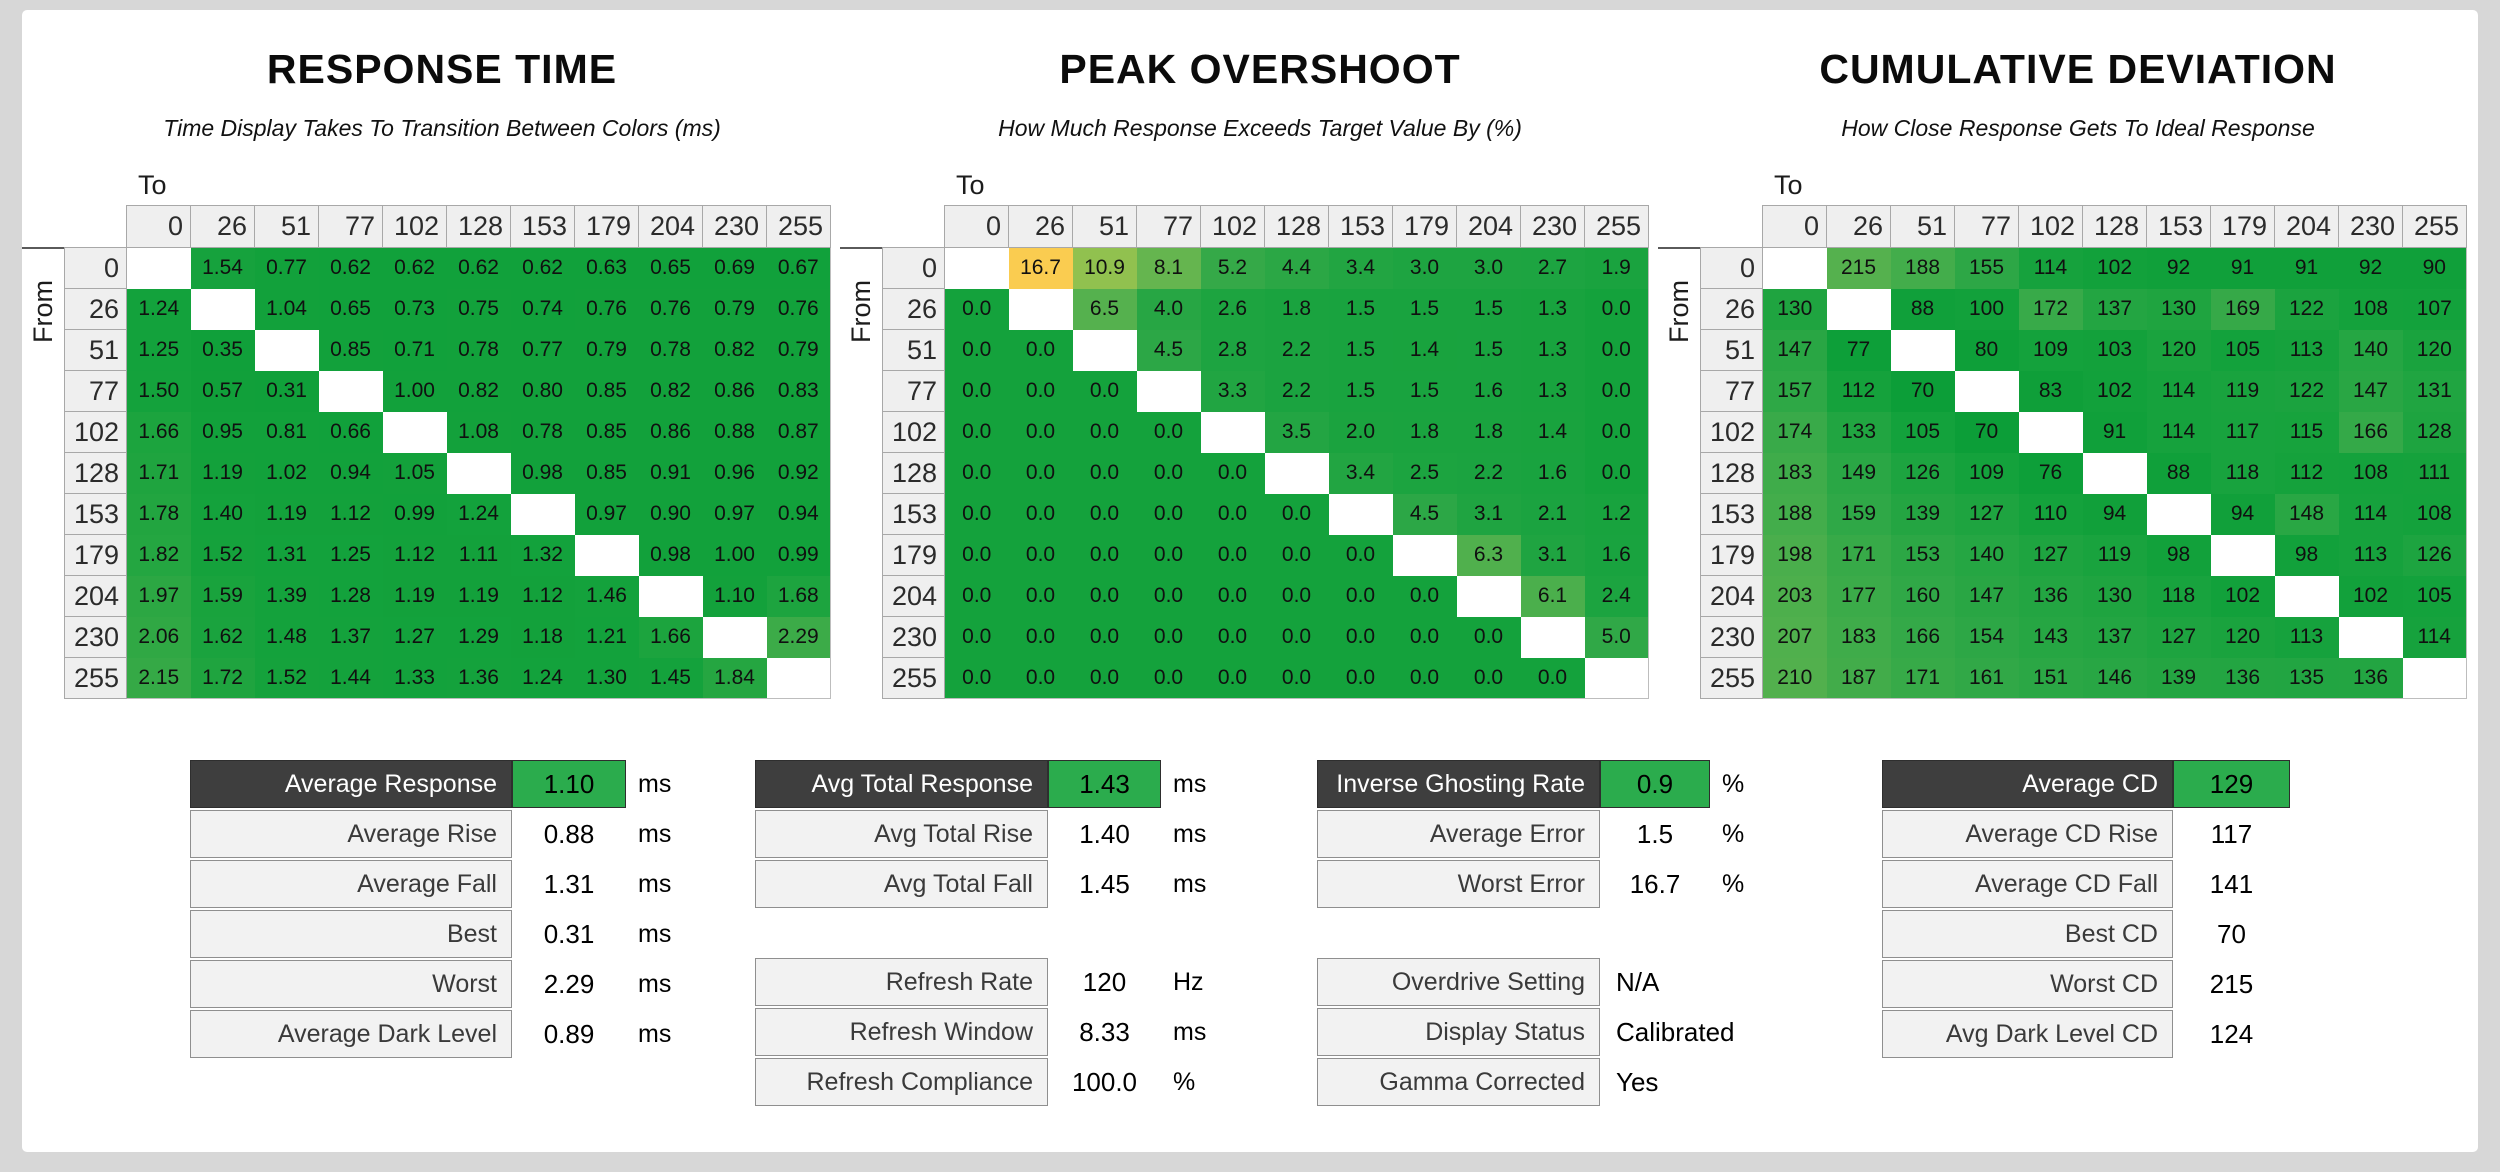  What do you see at coordinates (2050, 350) in the screenshot?
I see `heatmap-cell: 109` at bounding box center [2050, 350].